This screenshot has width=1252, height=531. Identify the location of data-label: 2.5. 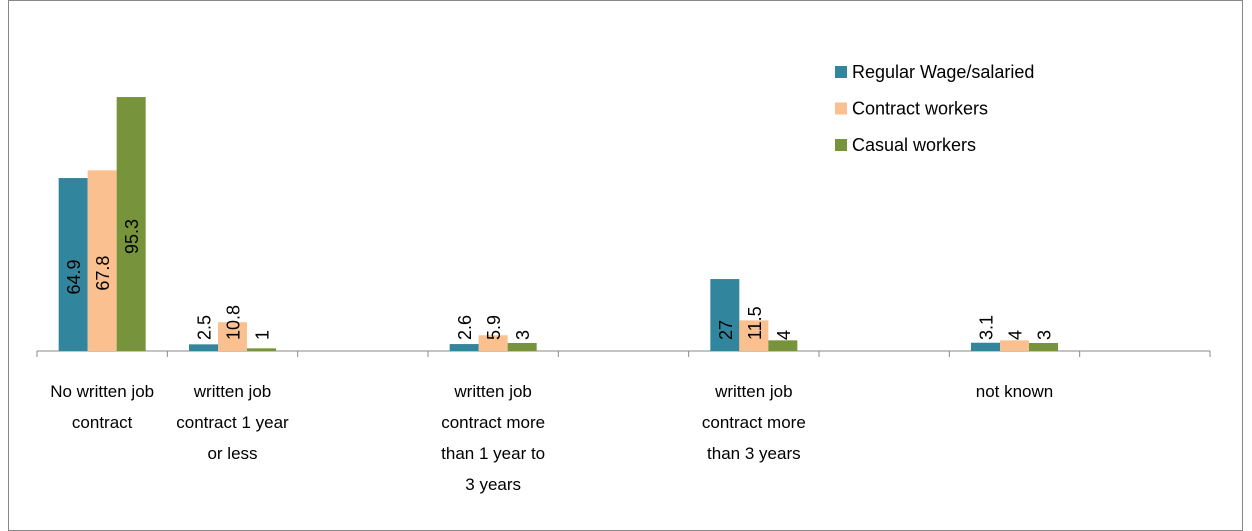
(205, 327).